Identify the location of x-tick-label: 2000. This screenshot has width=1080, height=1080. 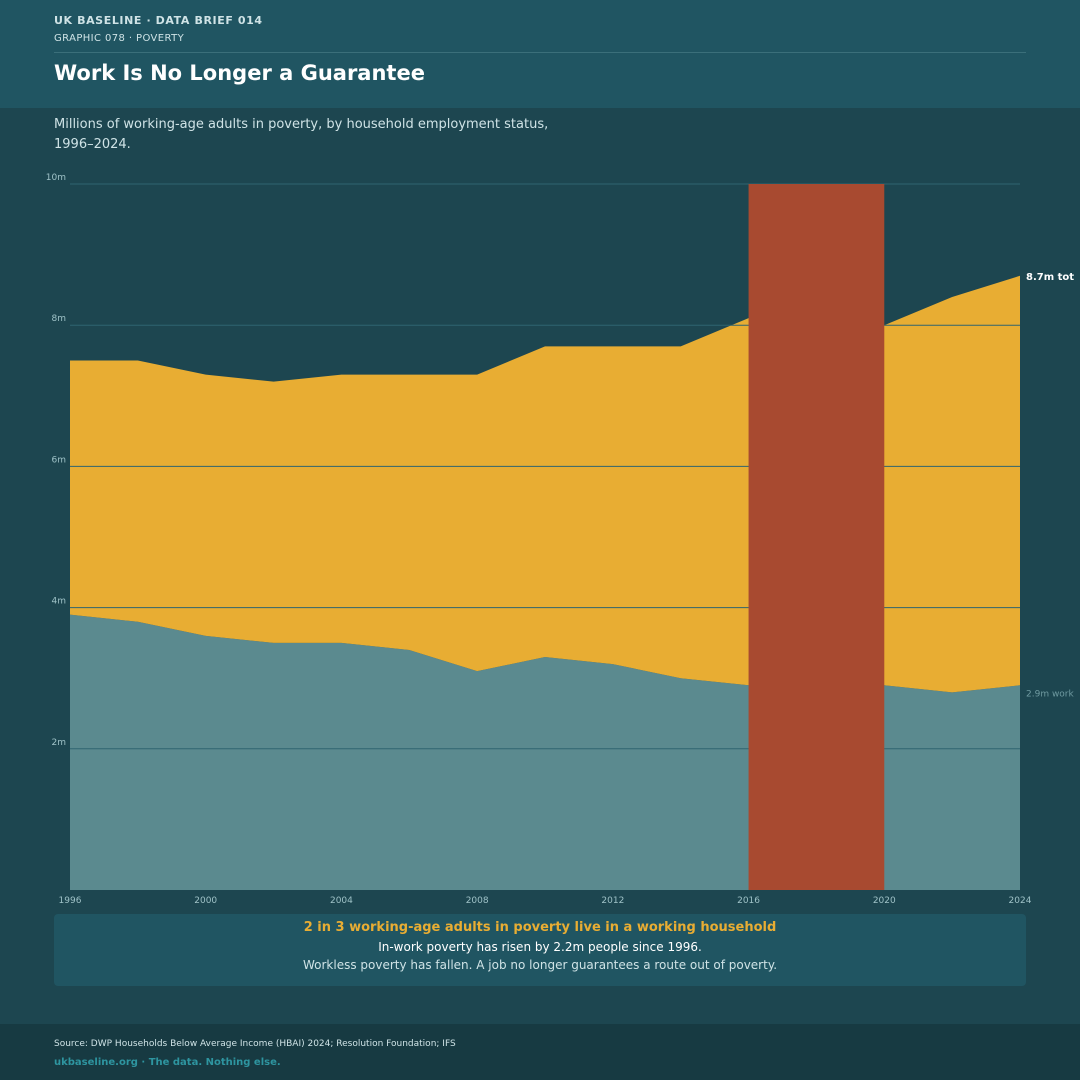
(205, 901).